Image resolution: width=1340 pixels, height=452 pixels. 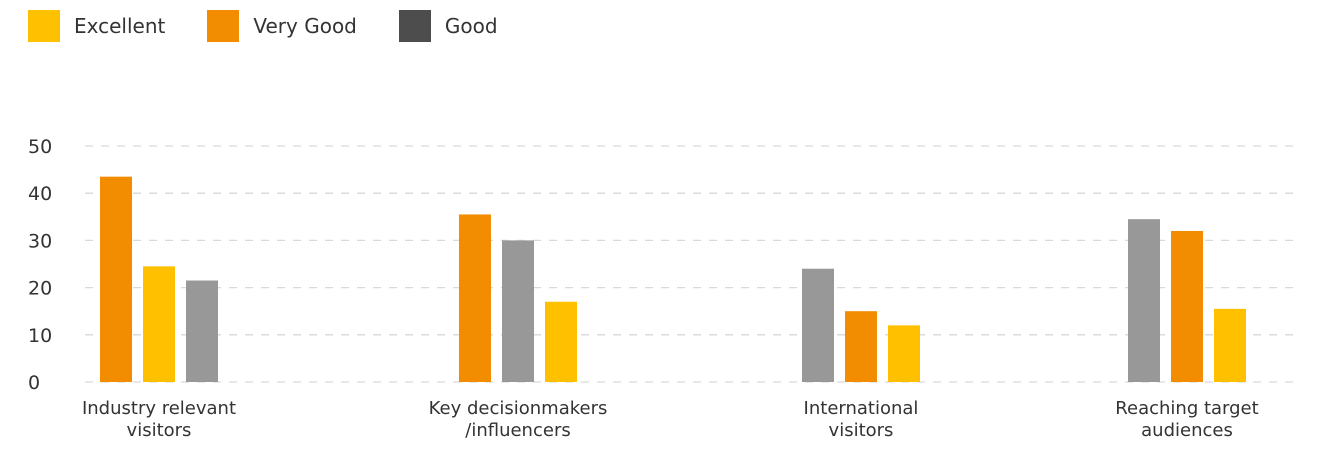 What do you see at coordinates (861, 408) in the screenshot?
I see `x-tick-label: International` at bounding box center [861, 408].